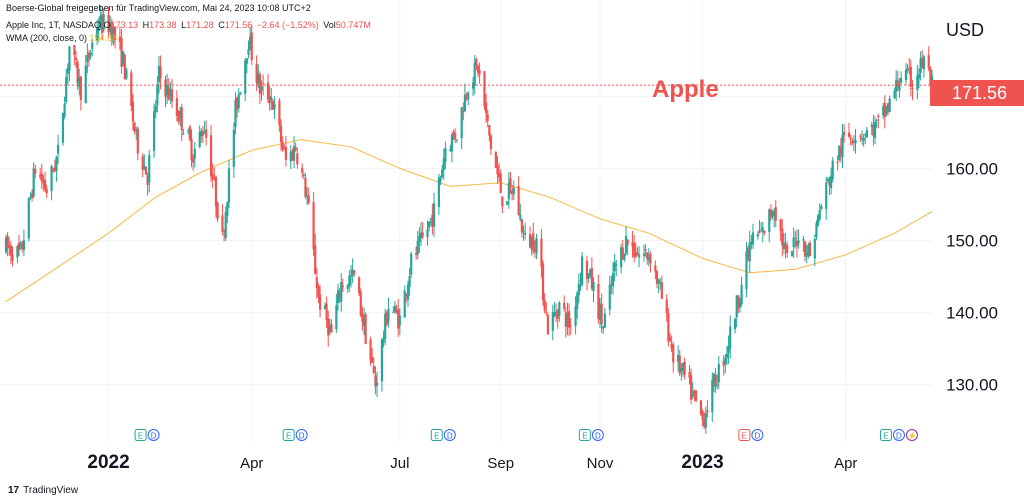  I want to click on symbol-label: Apple Inc, 1T, NASDAQ, so click(54, 25).